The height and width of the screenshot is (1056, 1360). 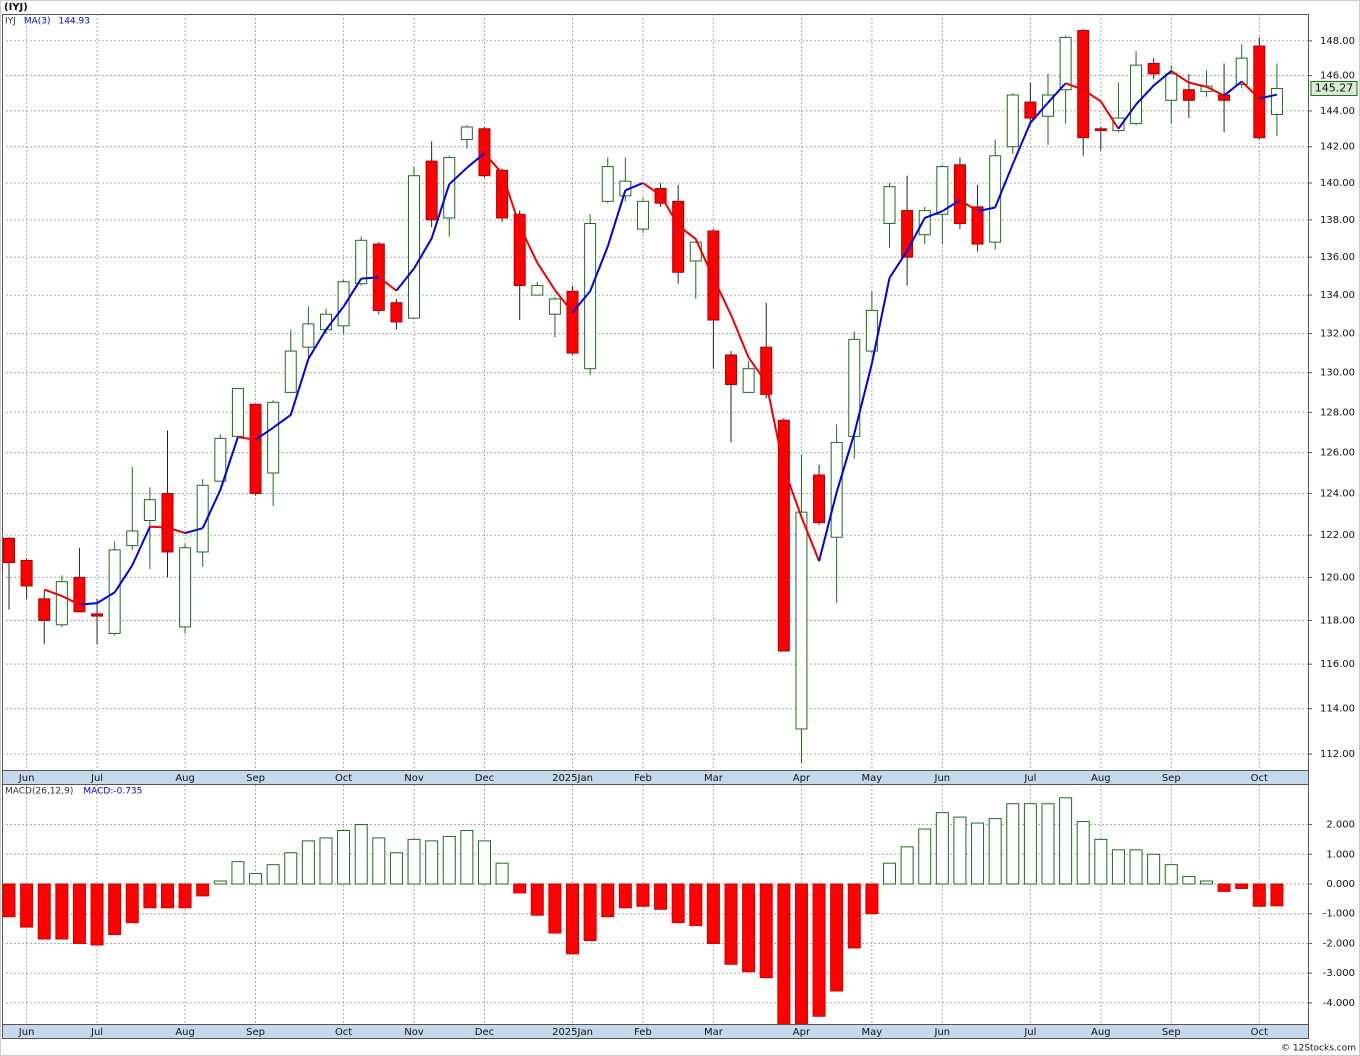 I want to click on copyright: © 12Stocks.com, so click(x=1318, y=1049).